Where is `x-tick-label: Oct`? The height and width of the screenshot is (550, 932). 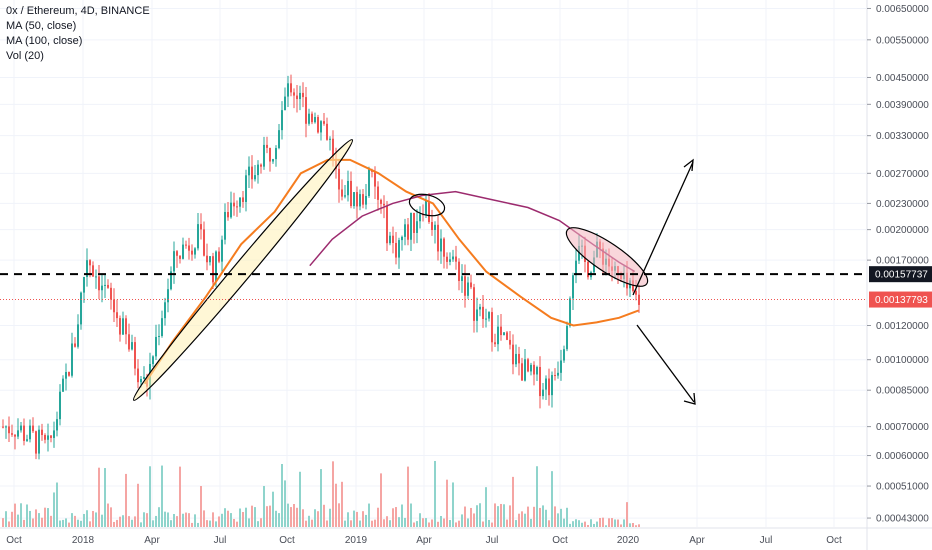 x-tick-label: Oct is located at coordinates (560, 540).